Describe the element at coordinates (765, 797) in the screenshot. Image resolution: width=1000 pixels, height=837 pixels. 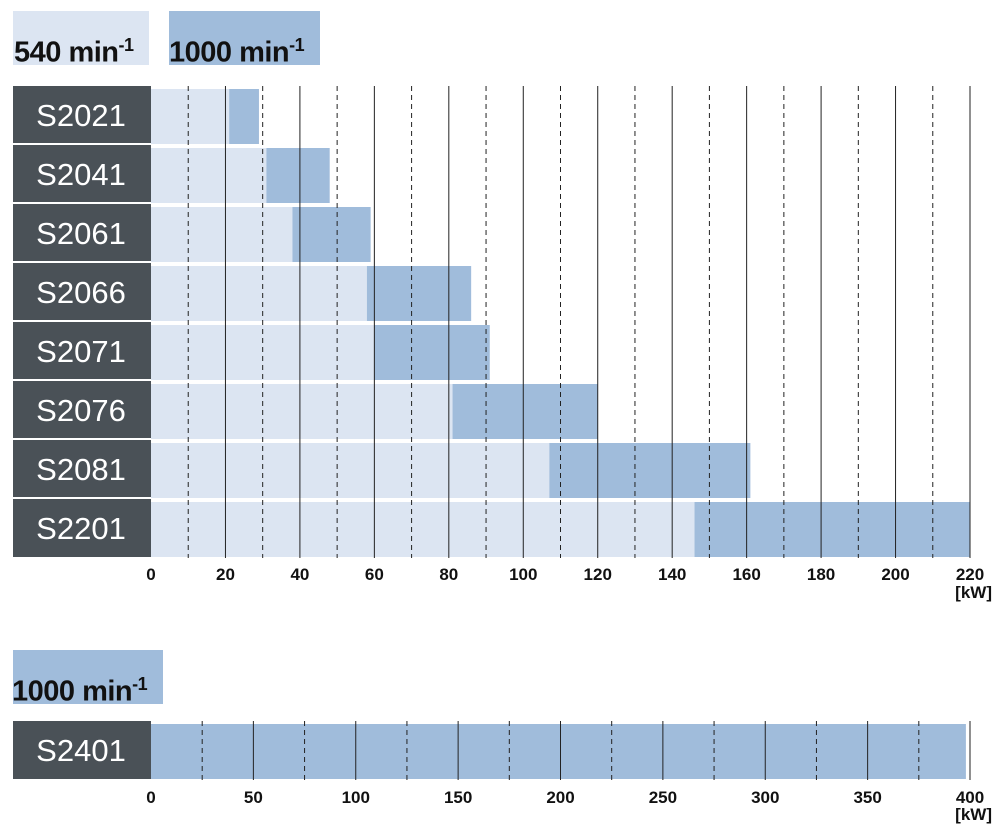
I see `x-tick-label: 300` at that location.